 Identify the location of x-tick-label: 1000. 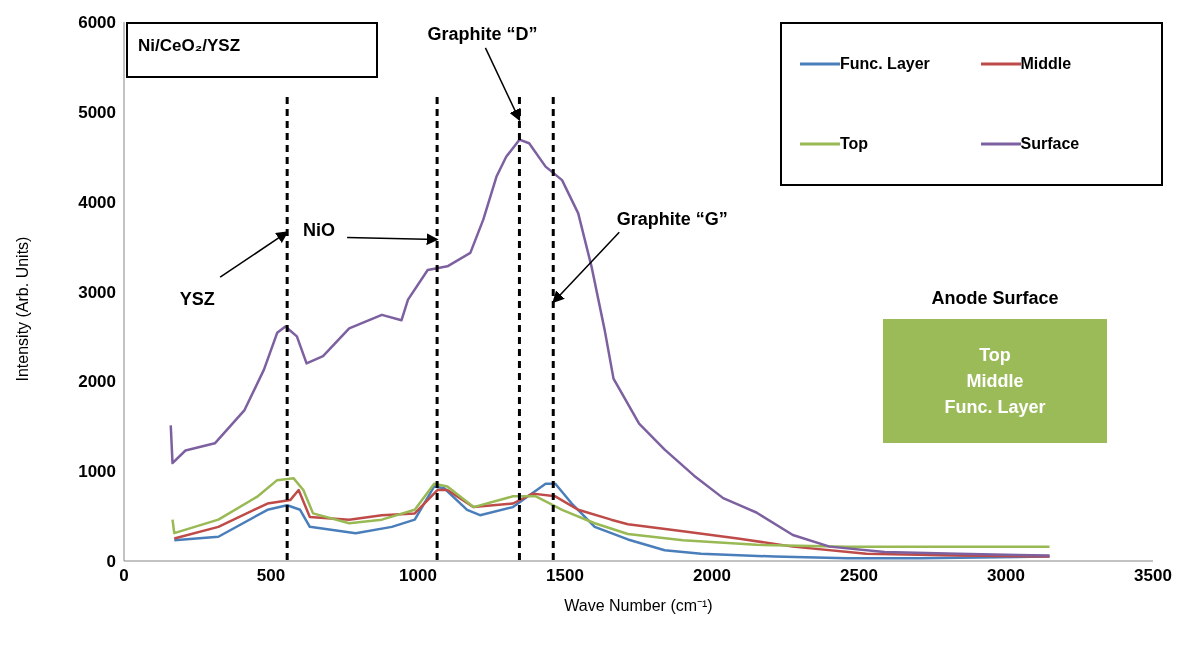
(418, 576).